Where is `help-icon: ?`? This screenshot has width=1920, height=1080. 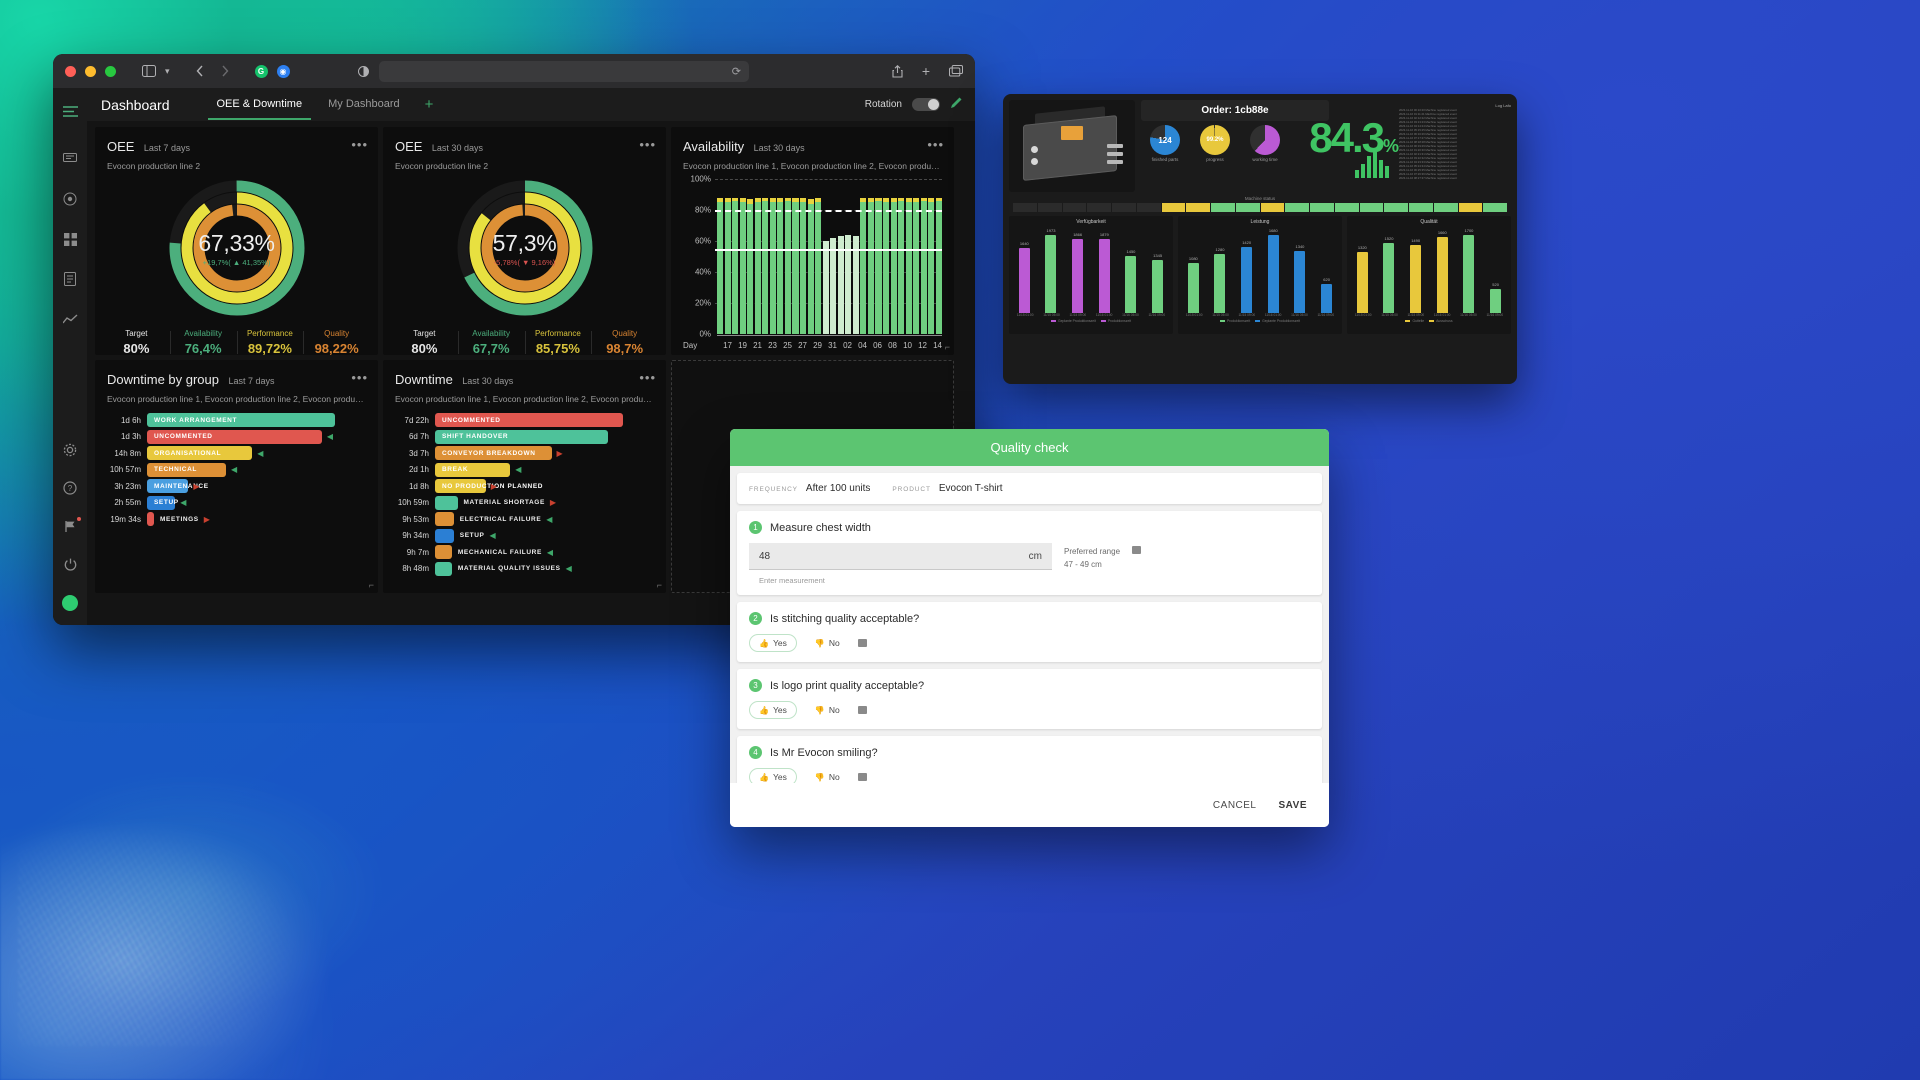 help-icon: ? is located at coordinates (70, 488).